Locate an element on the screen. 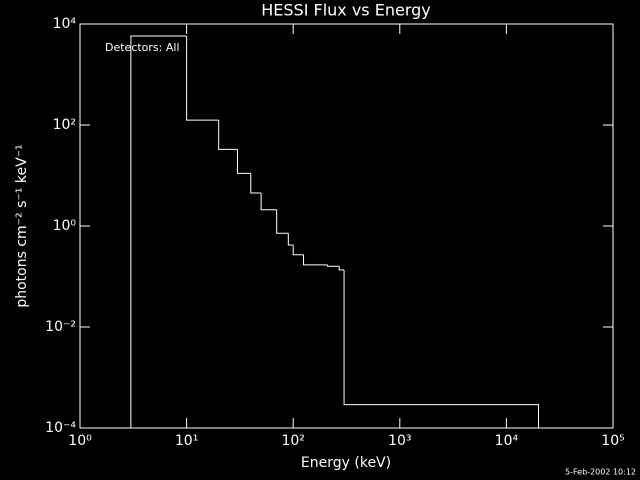 The image size is (640, 480). x-tick-label: 10² is located at coordinates (292, 441).